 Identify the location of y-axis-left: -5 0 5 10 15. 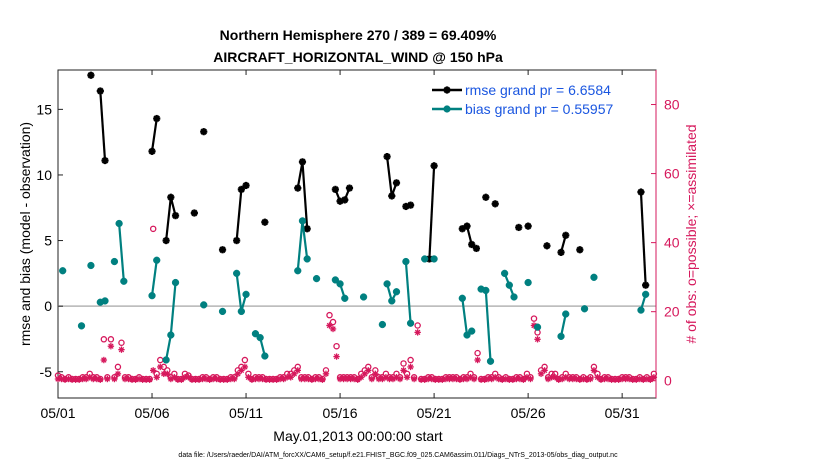
(49, 240).